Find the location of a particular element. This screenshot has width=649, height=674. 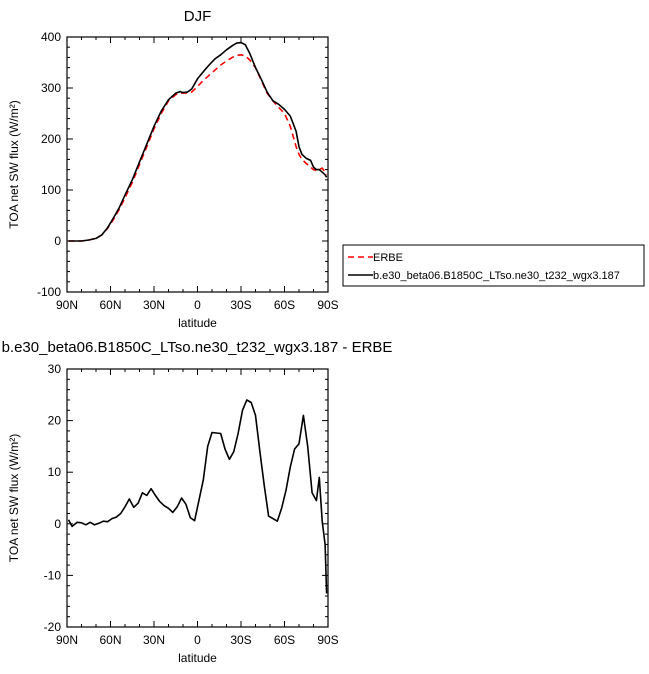

bot-ytick-label: 30 is located at coordinates (55, 369).